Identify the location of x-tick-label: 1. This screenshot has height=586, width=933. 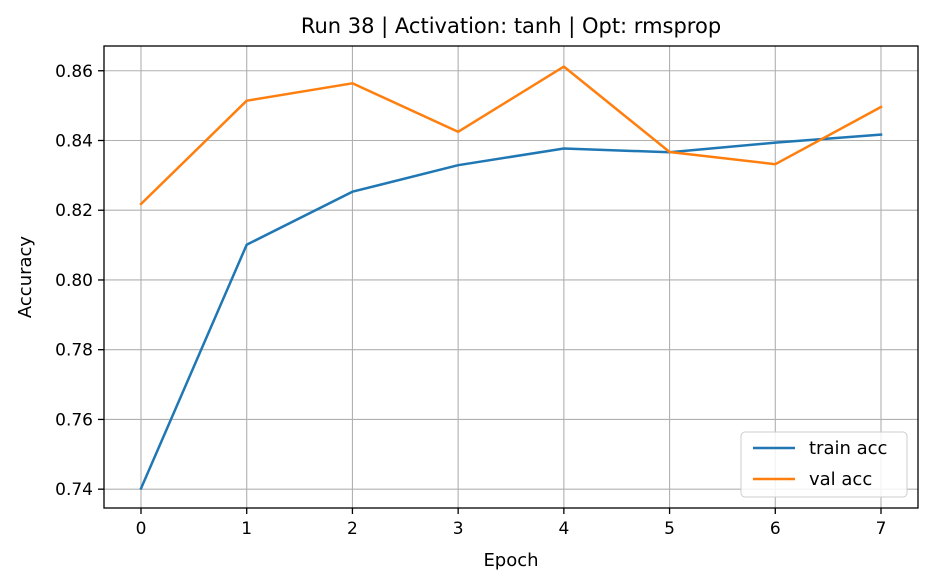
(246, 529).